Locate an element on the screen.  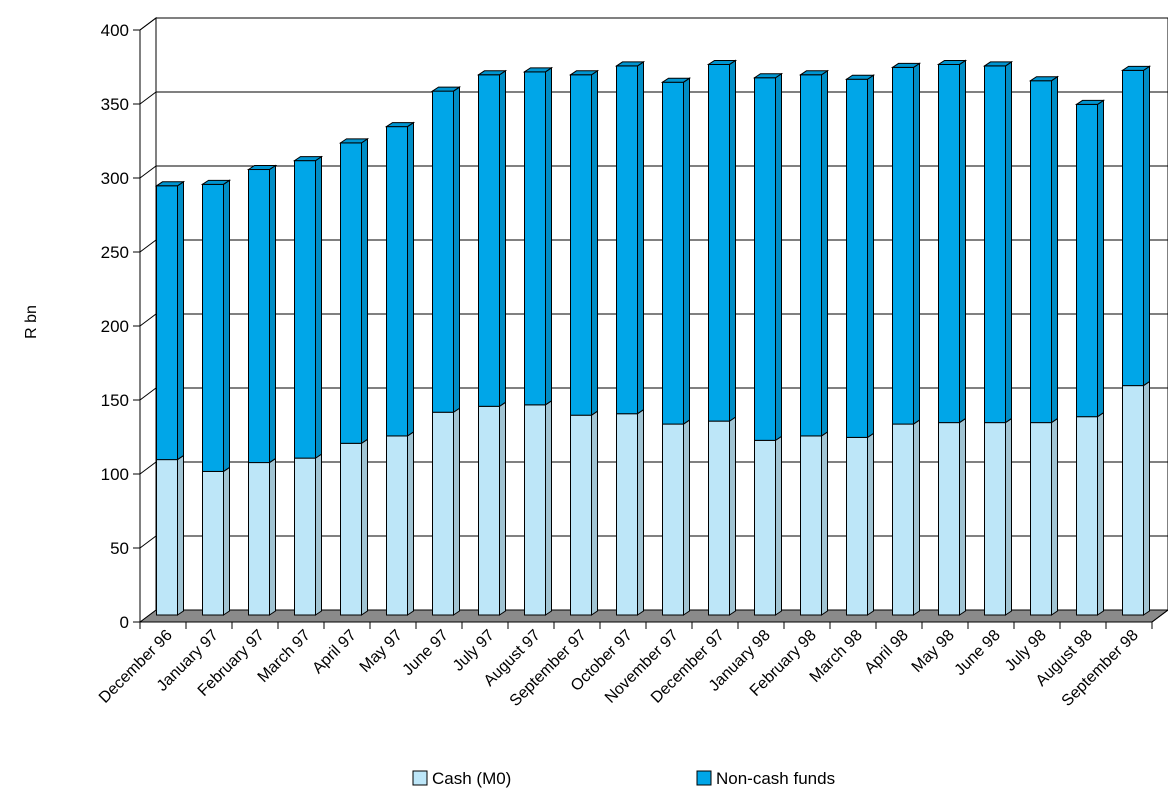
legend-label: Cash (M0) is located at coordinates (471, 778).